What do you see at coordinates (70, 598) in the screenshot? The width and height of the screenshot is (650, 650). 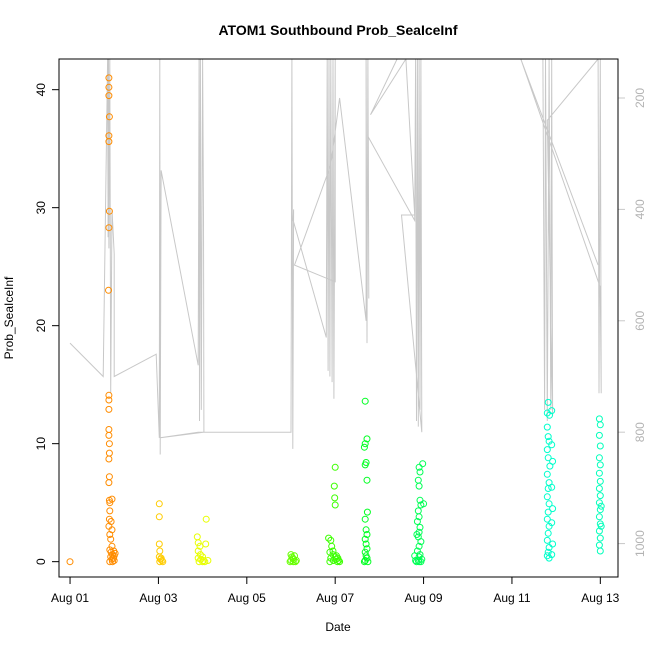 I see `x-tick-label: Aug 01` at bounding box center [70, 598].